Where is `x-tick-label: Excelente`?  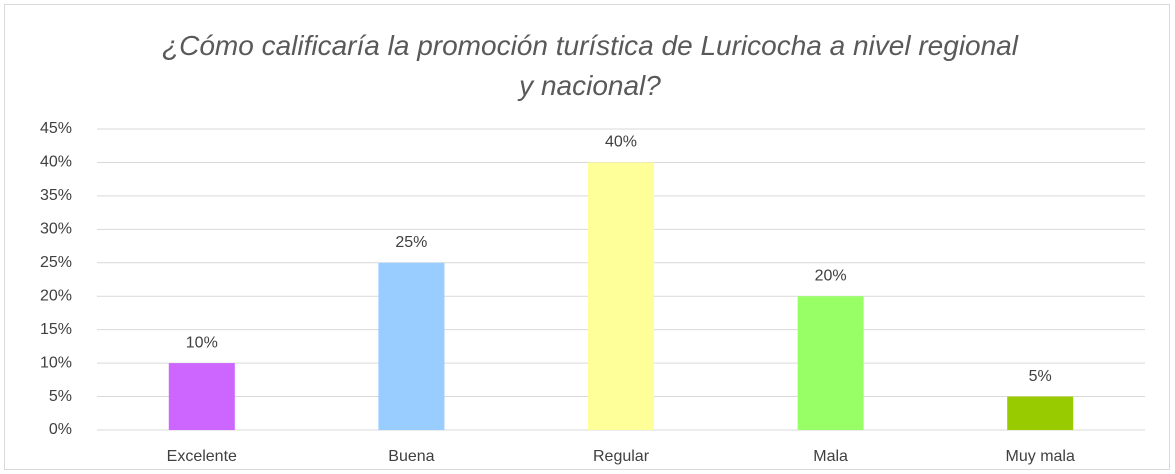
x-tick-label: Excelente is located at coordinates (202, 456).